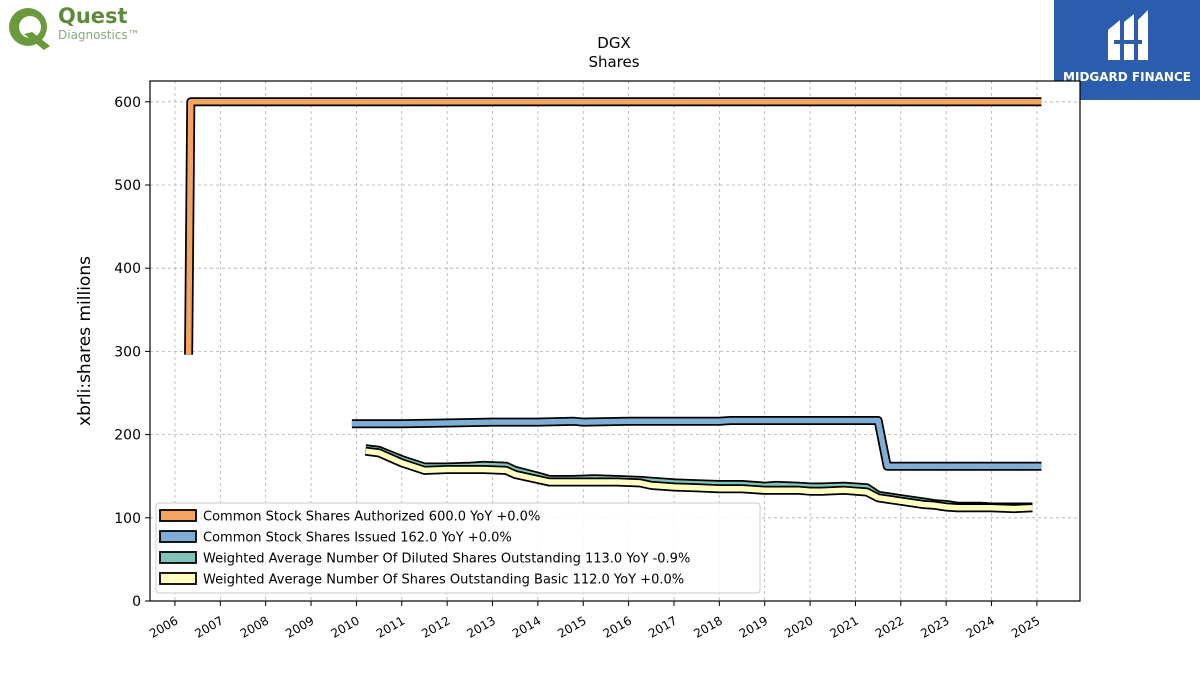  Describe the element at coordinates (707, 626) in the screenshot. I see `x-tick-label: 2018` at that location.